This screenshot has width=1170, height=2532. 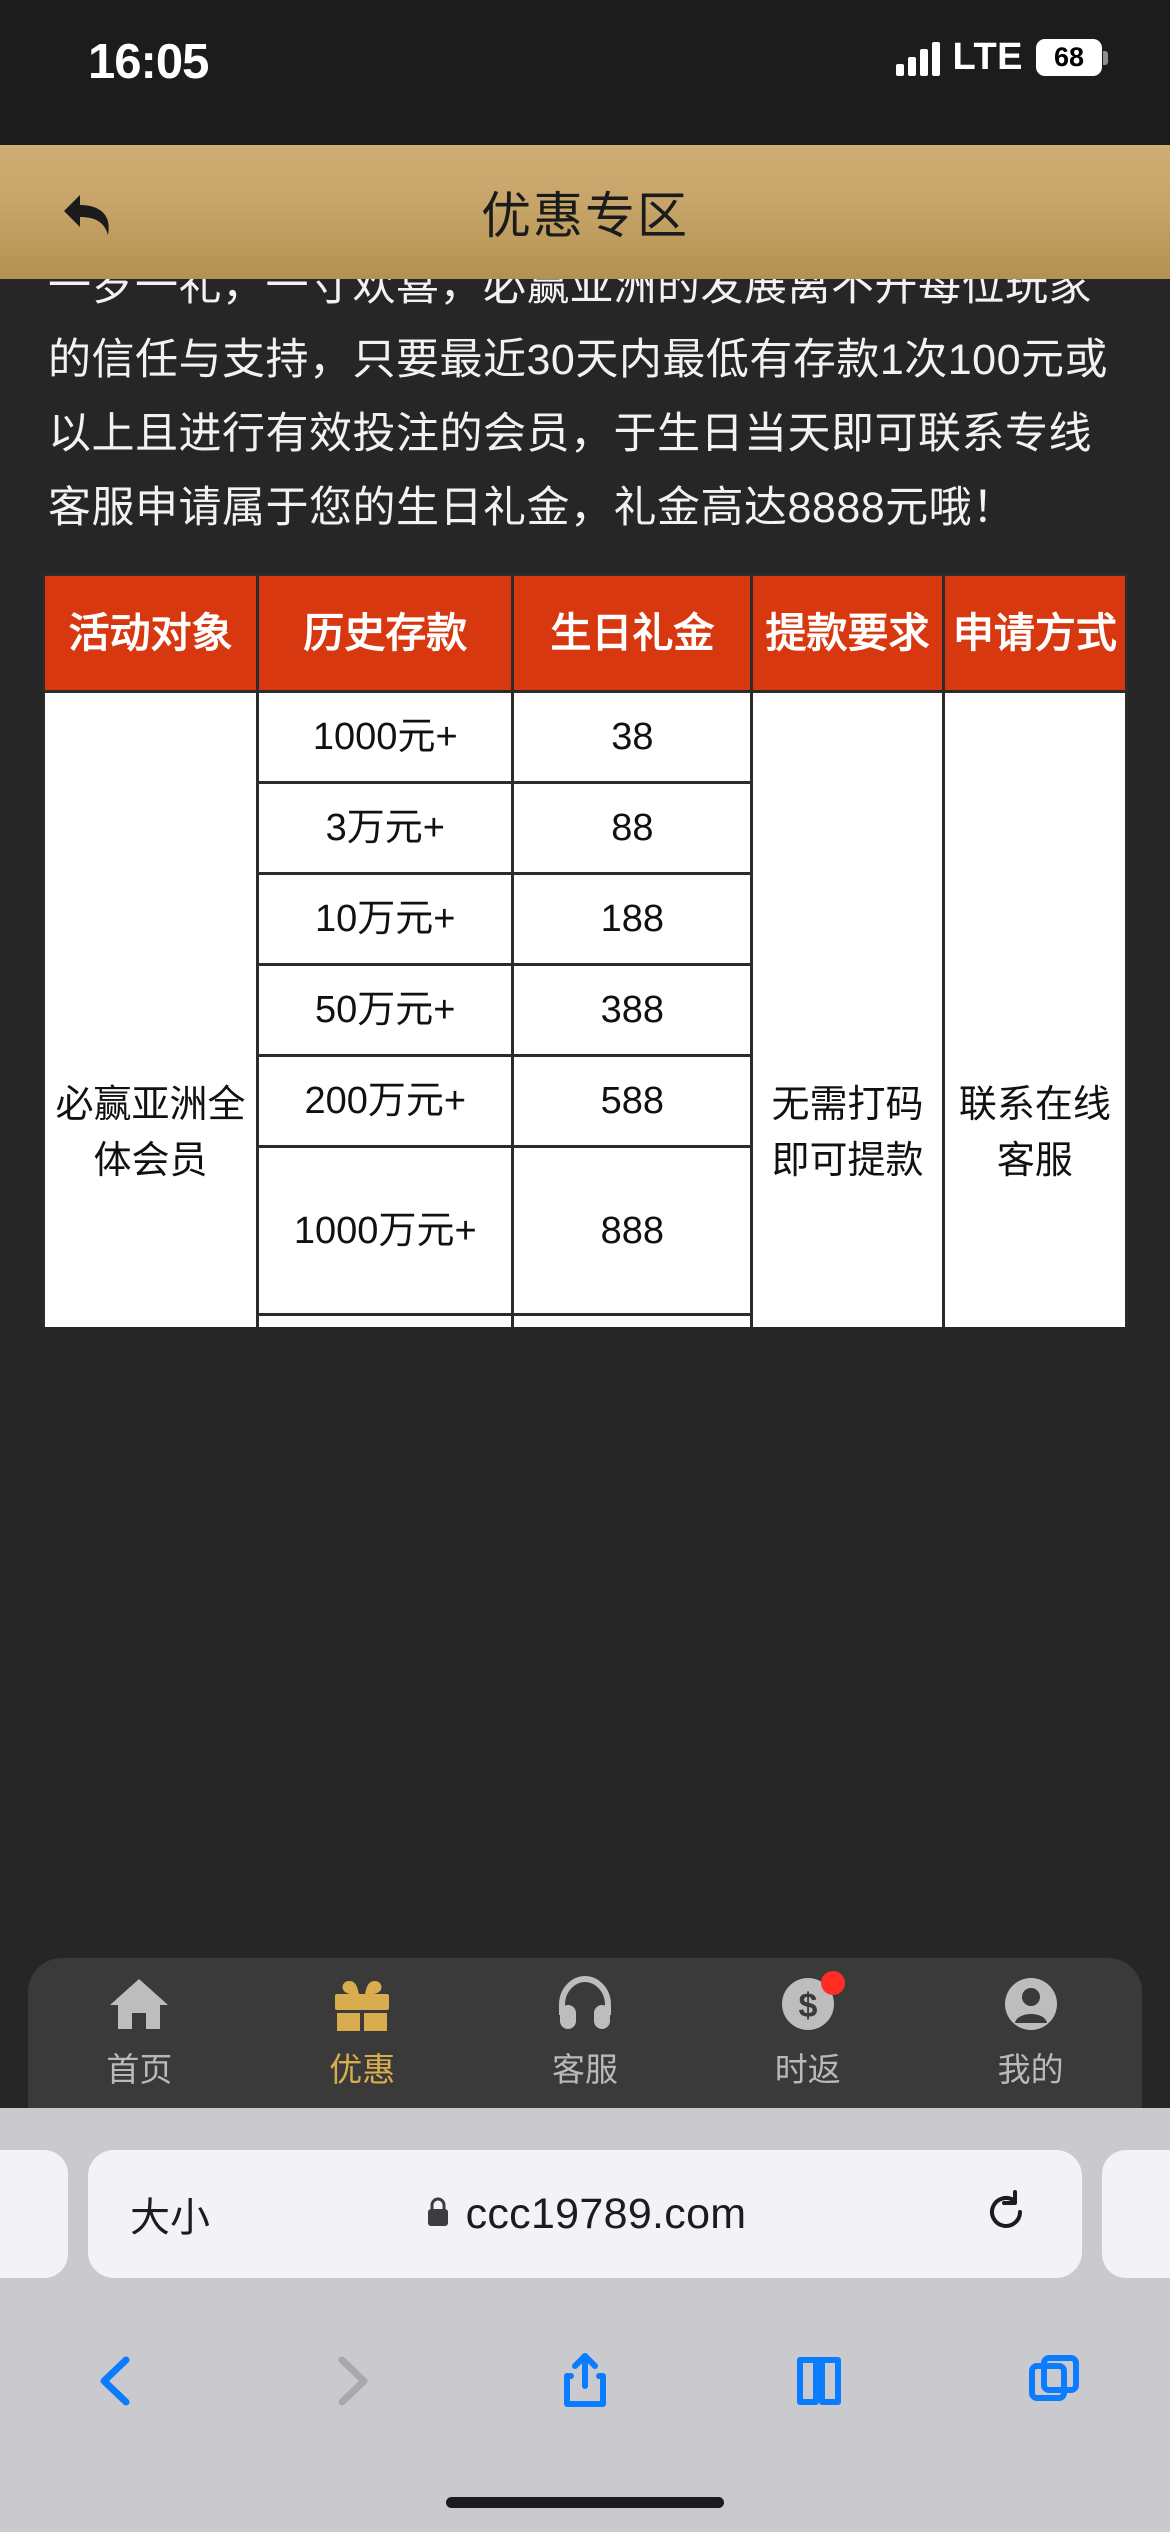 I want to click on tab-label: 客服, so click(x=584, y=2069).